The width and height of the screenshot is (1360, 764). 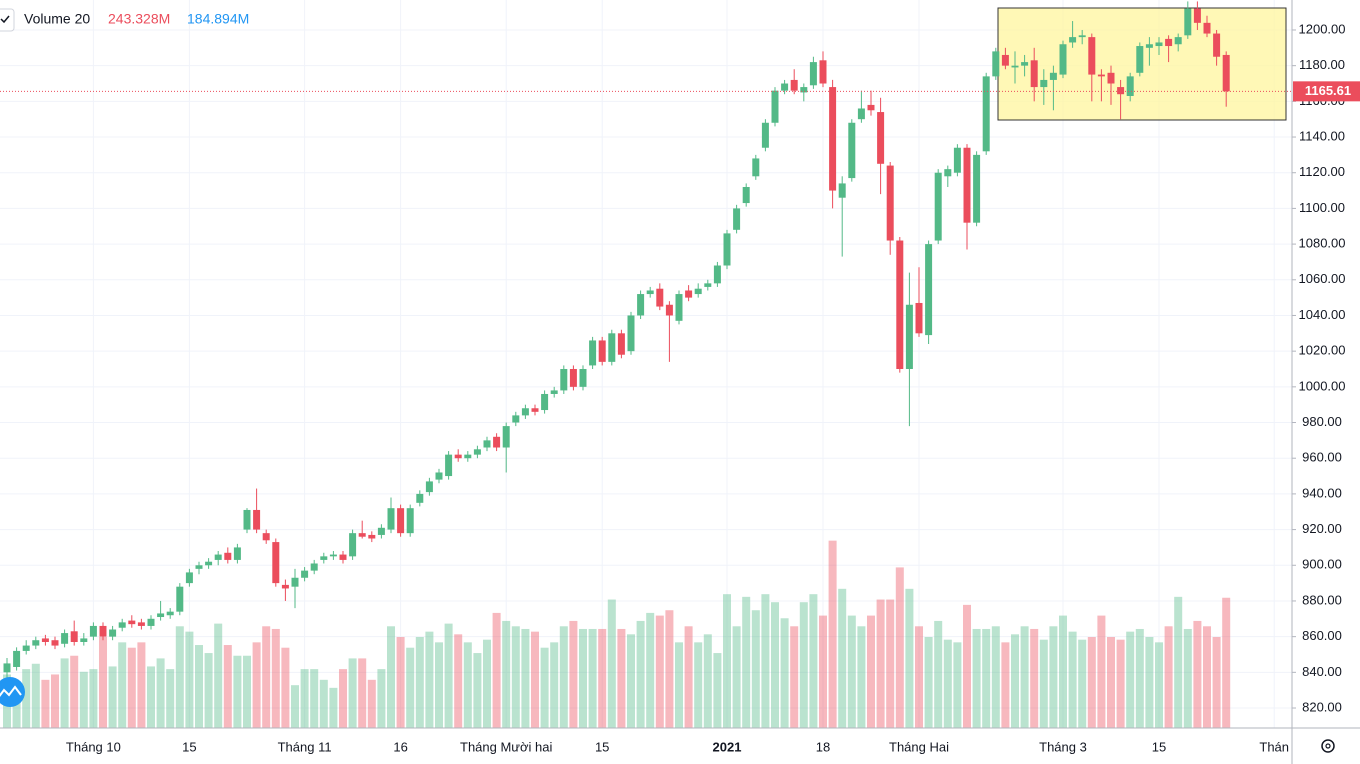 What do you see at coordinates (1322, 64) in the screenshot?
I see `y-tick-label: 1180.00` at bounding box center [1322, 64].